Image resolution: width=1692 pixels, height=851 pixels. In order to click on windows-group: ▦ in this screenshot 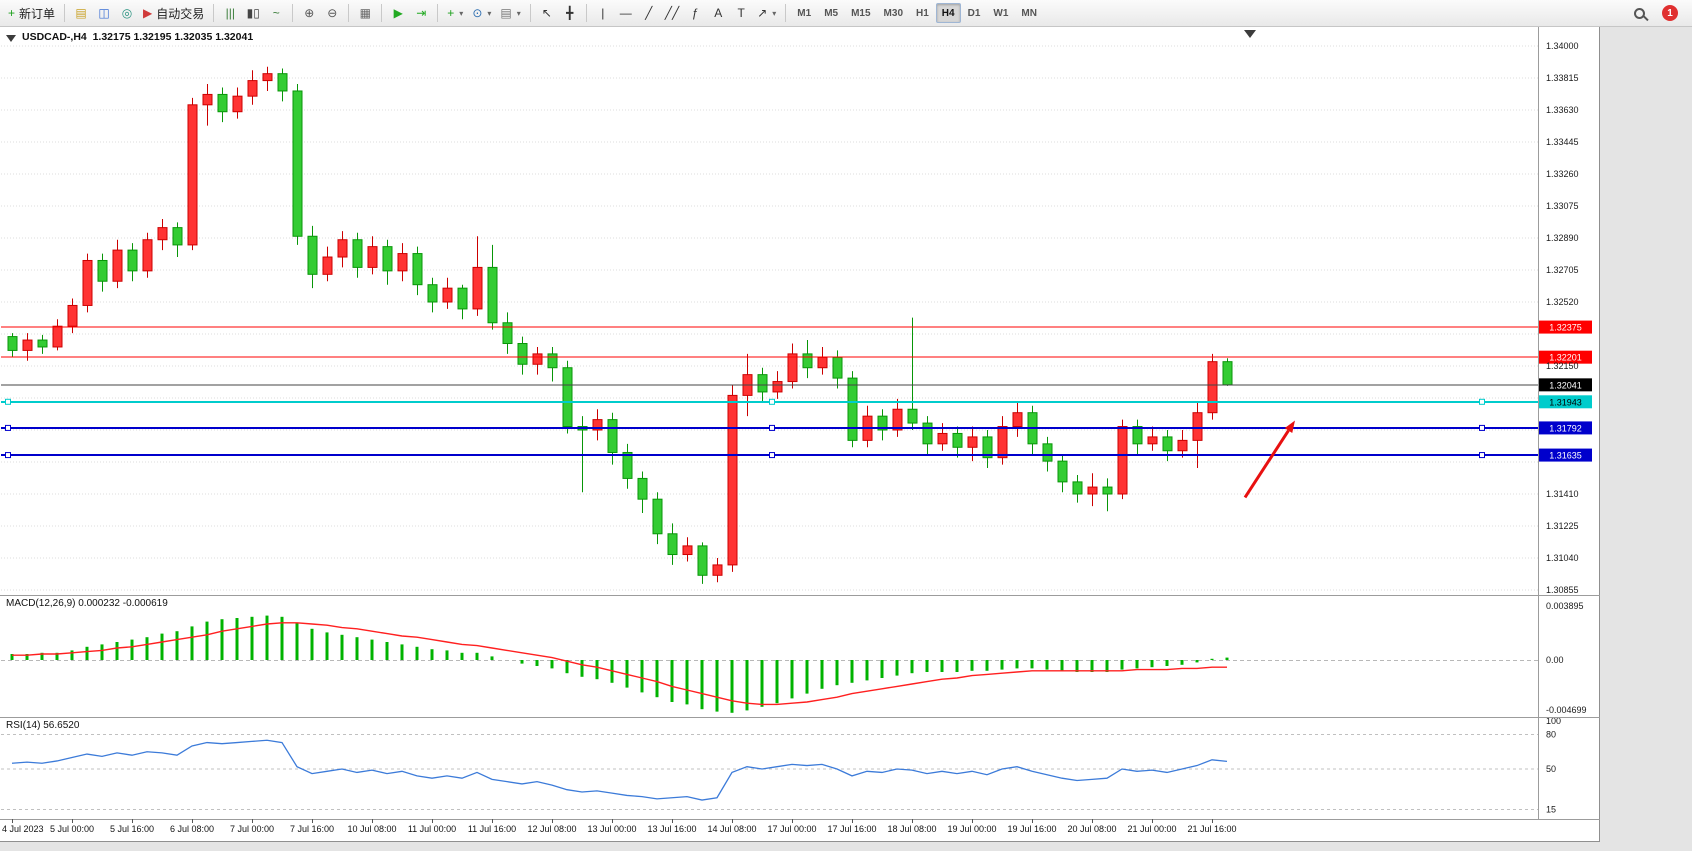, I will do `click(365, 13)`.